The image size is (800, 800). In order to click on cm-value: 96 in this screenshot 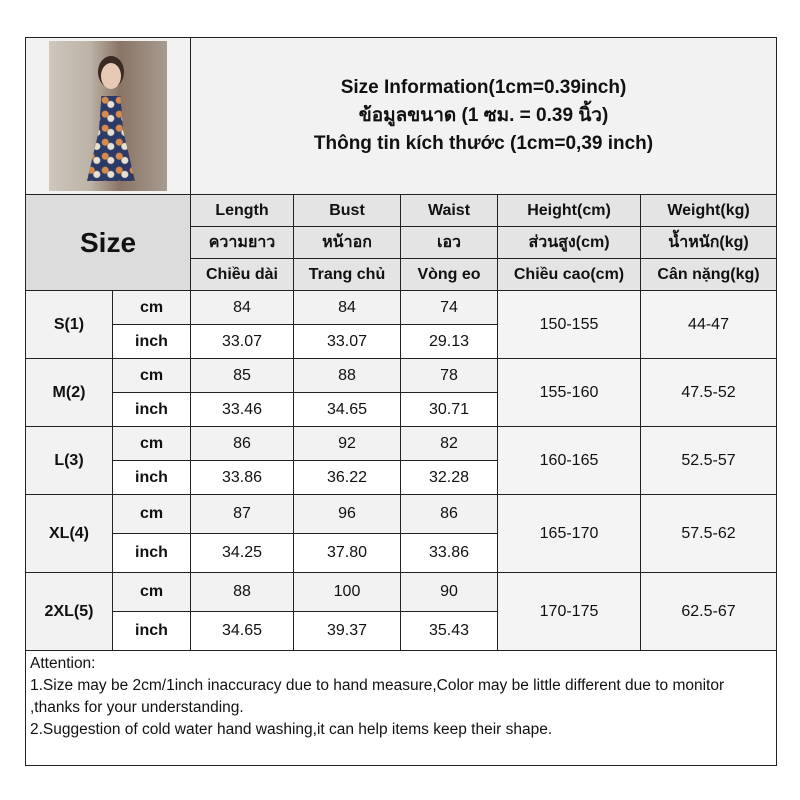, I will do `click(347, 514)`.